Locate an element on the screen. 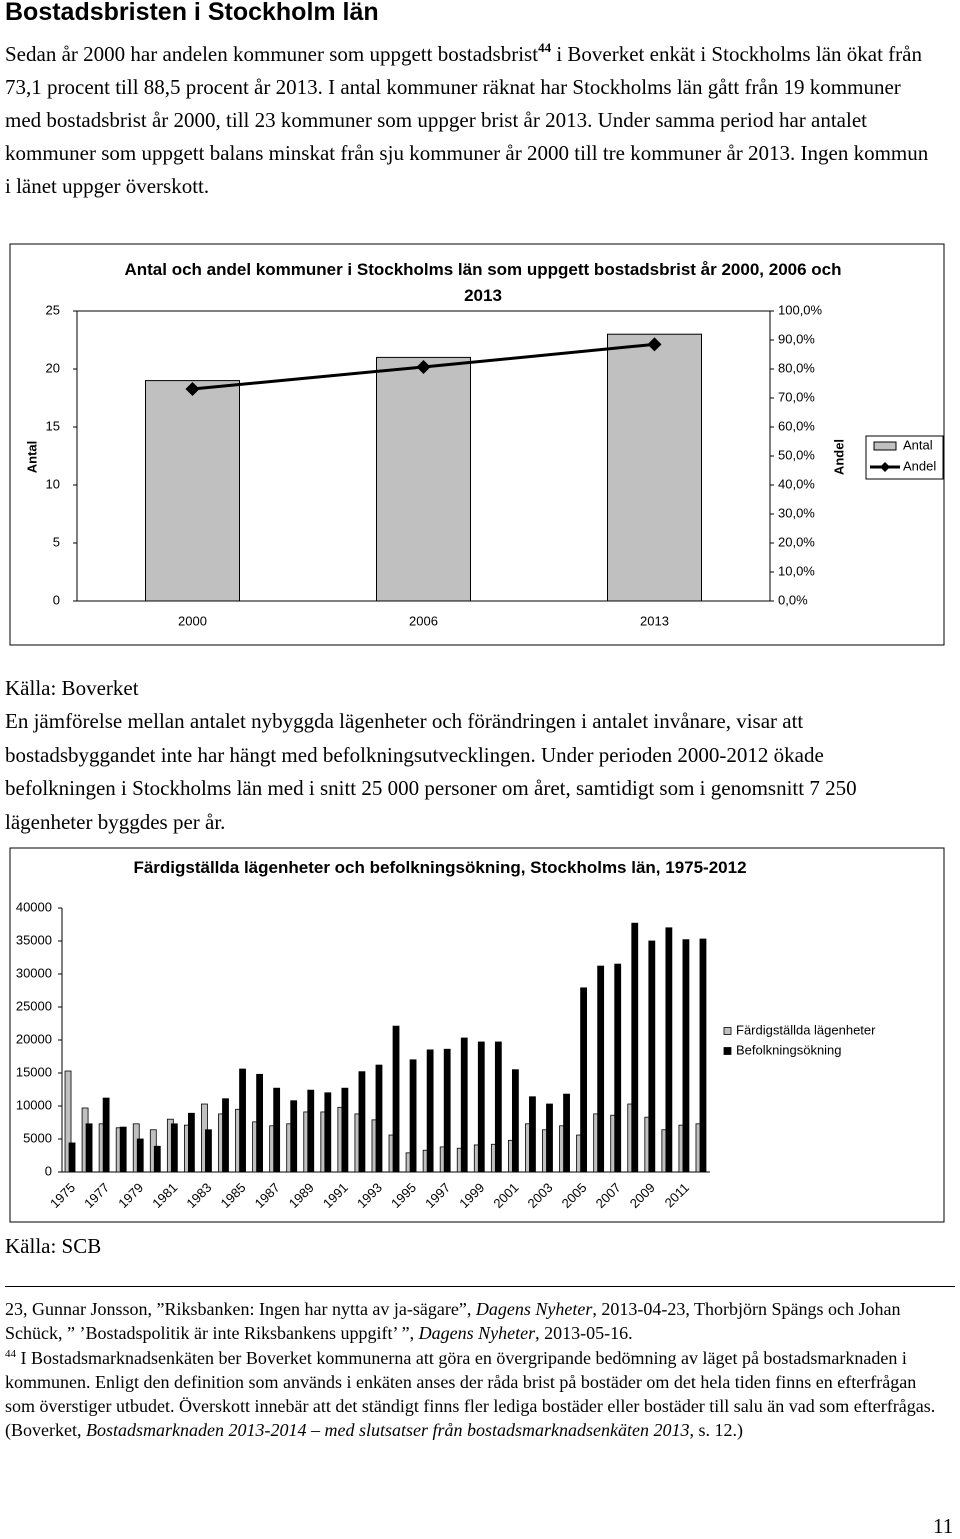 This screenshot has height=1539, width=960. y2-axis-label: Andel is located at coordinates (838, 457).